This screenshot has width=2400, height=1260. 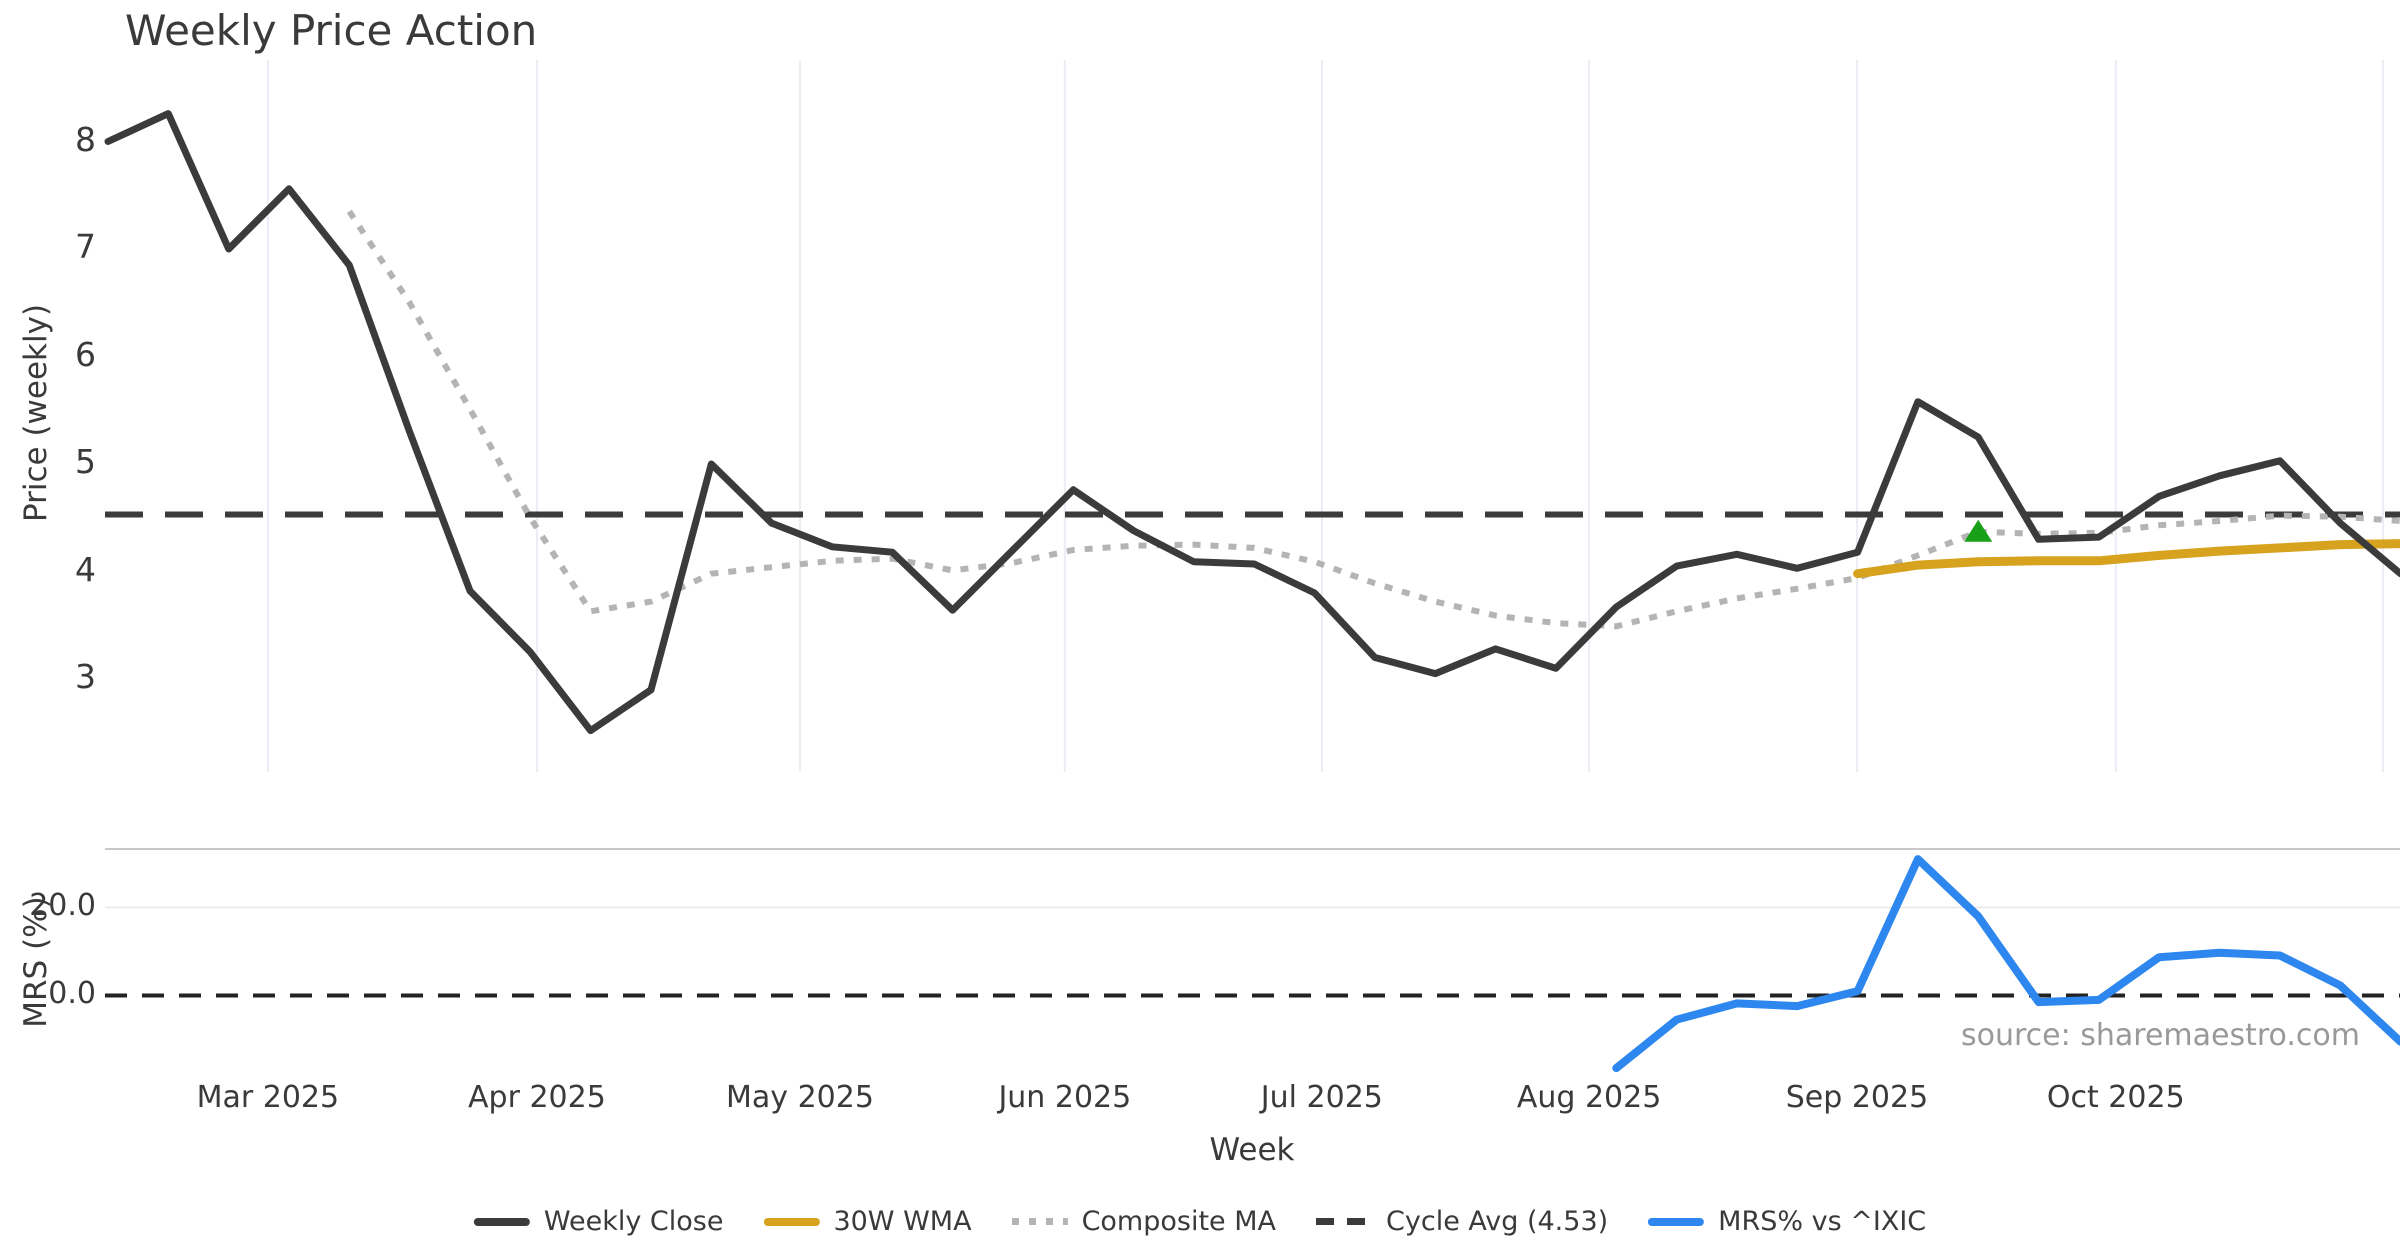 I want to click on legend-item-composite-ma: Composite MA, so click(x=1144, y=1221).